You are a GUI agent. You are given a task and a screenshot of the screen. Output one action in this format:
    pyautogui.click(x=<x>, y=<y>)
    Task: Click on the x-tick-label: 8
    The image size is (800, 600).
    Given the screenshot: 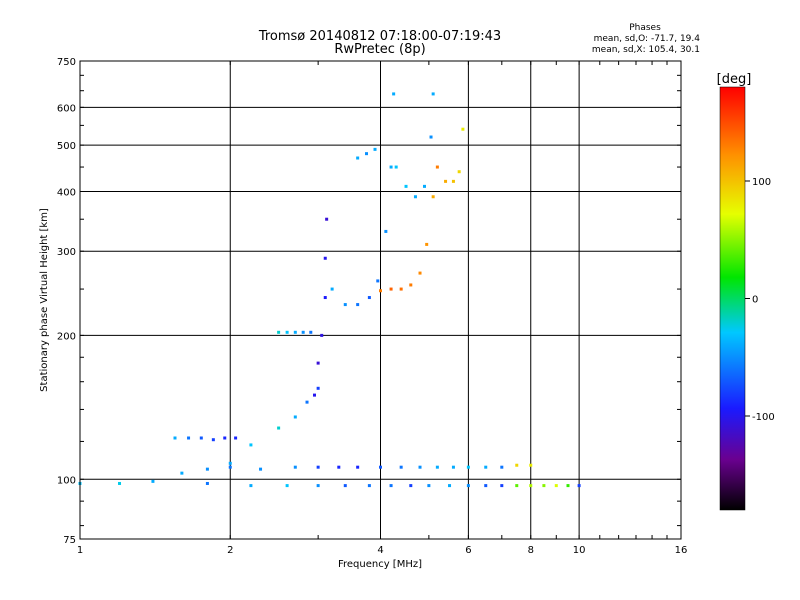 What is the action you would take?
    pyautogui.click(x=531, y=550)
    